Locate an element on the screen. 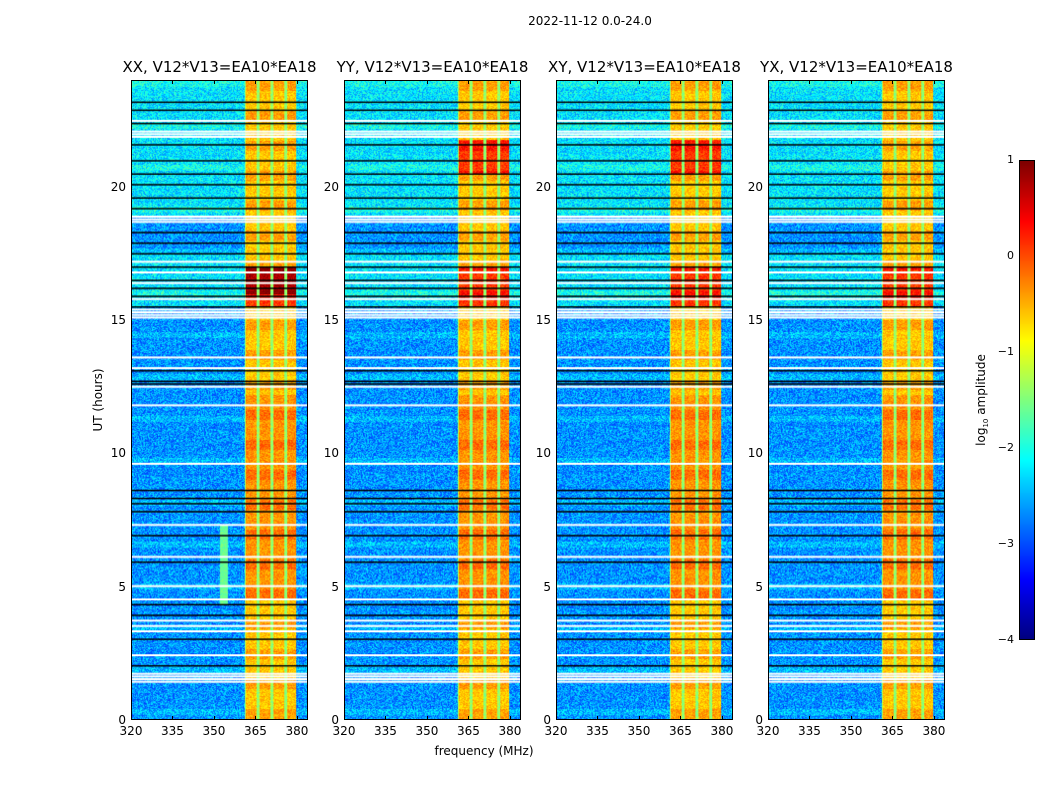  x-axis-label: frequency (MHz) is located at coordinates (484, 751).